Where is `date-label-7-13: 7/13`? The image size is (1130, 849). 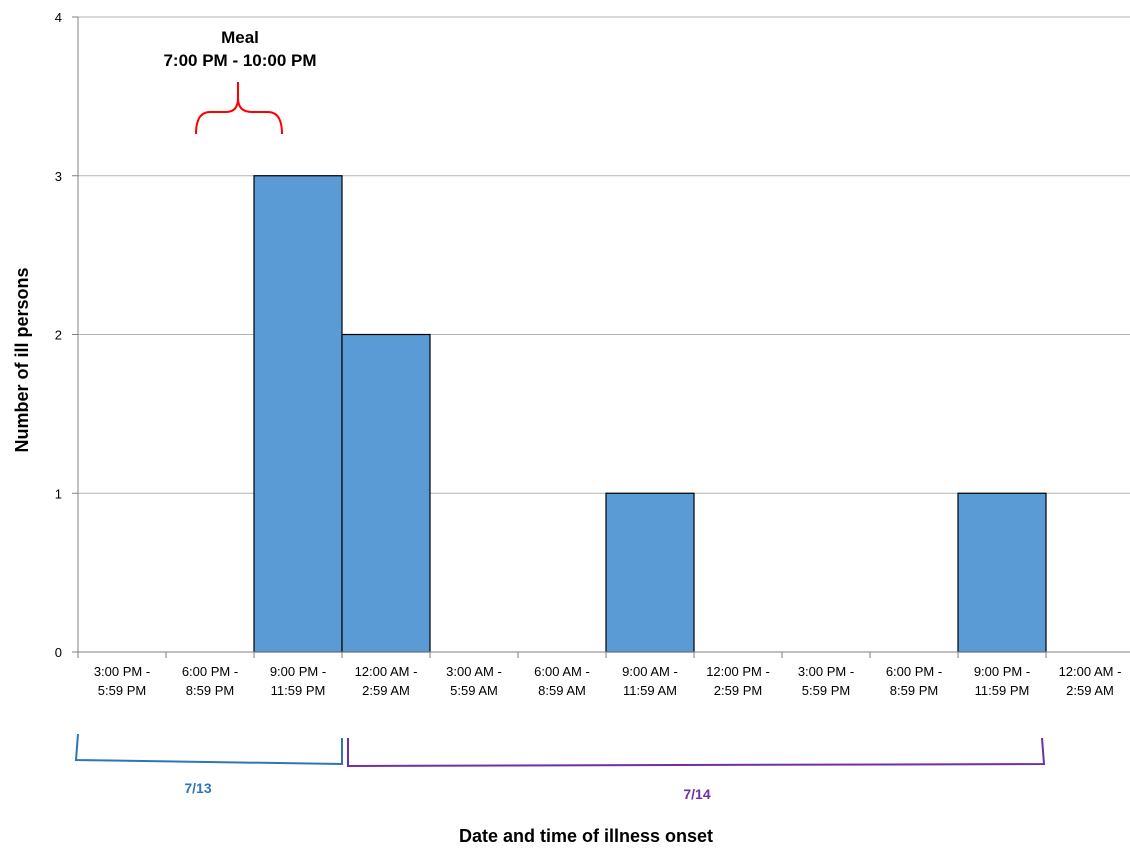
date-label-7-13: 7/13 is located at coordinates (197, 788).